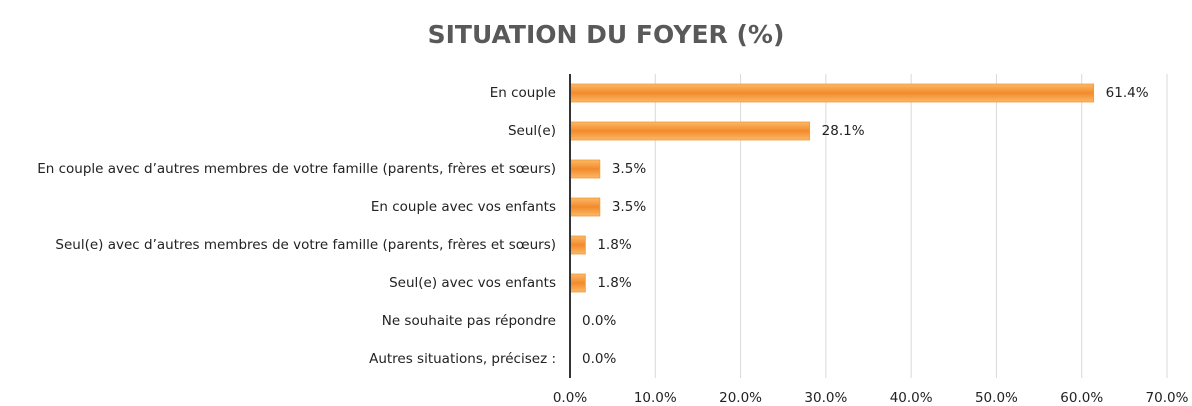  What do you see at coordinates (825, 398) in the screenshot?
I see `x-tick-label: 30.0%` at bounding box center [825, 398].